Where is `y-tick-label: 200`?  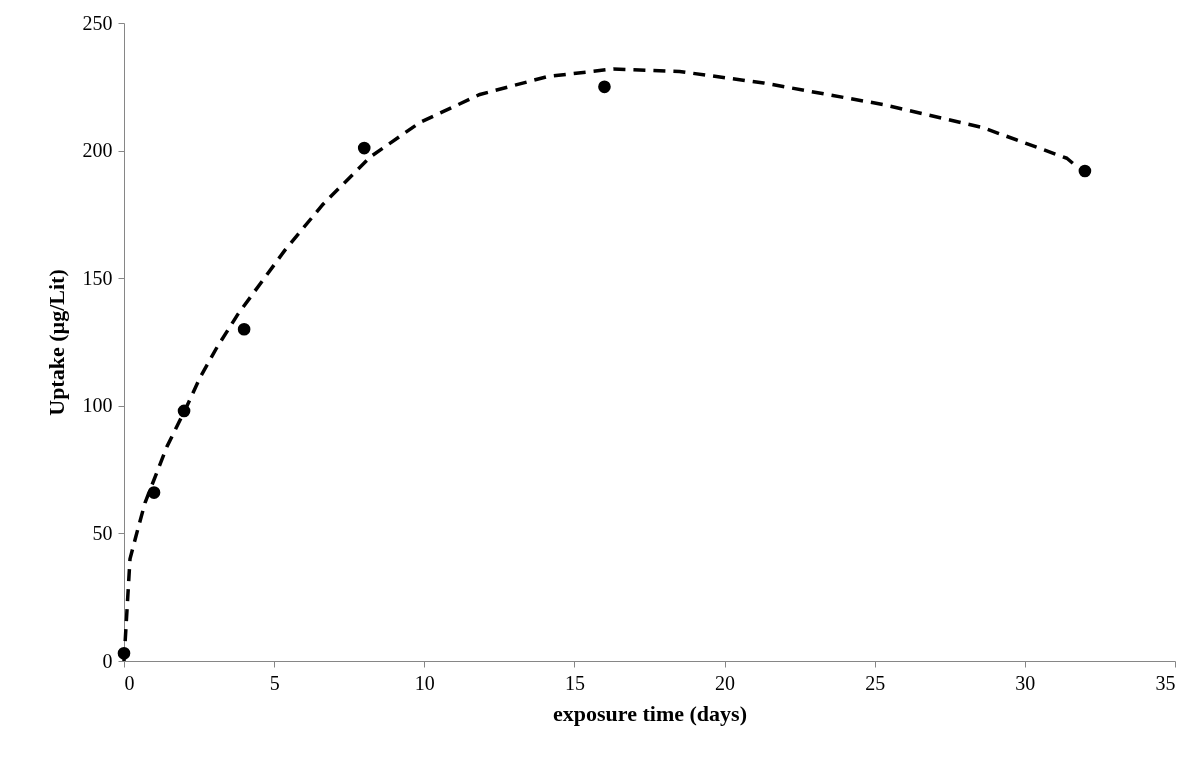 y-tick-label: 200 is located at coordinates (97, 150).